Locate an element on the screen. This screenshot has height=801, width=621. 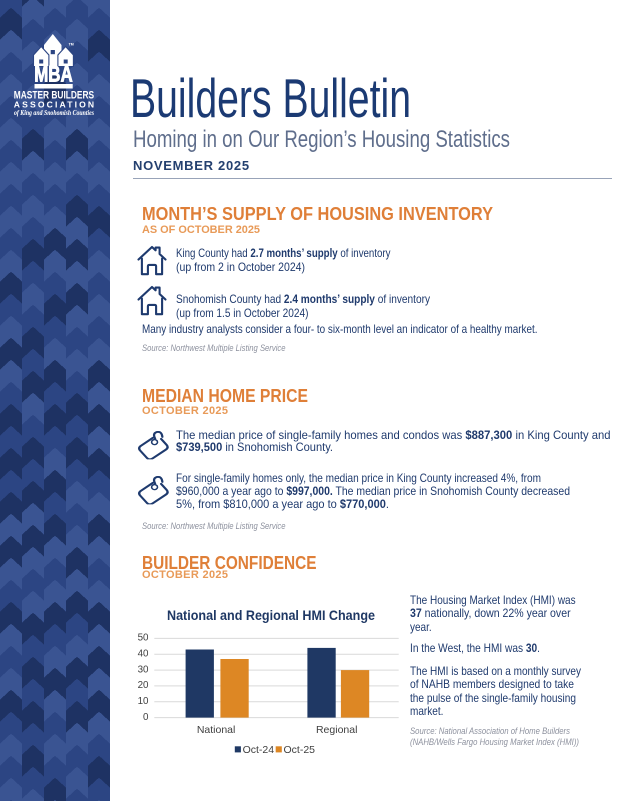
svg-text: Oct-24 is located at coordinates (259, 750).